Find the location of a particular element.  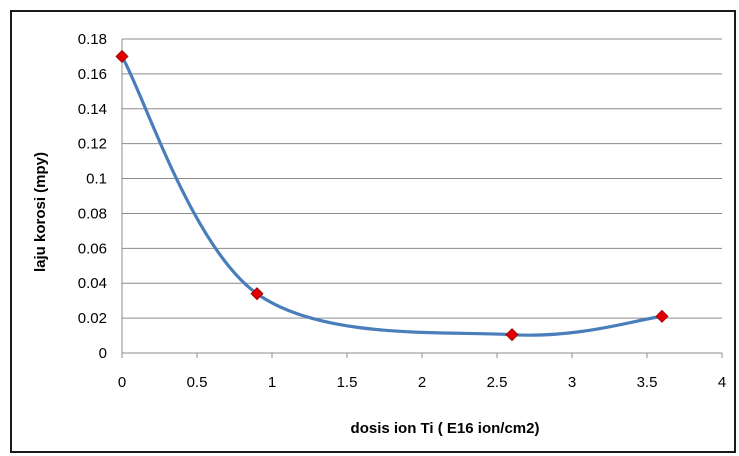

x-tick-label: 3.5 is located at coordinates (647, 382).